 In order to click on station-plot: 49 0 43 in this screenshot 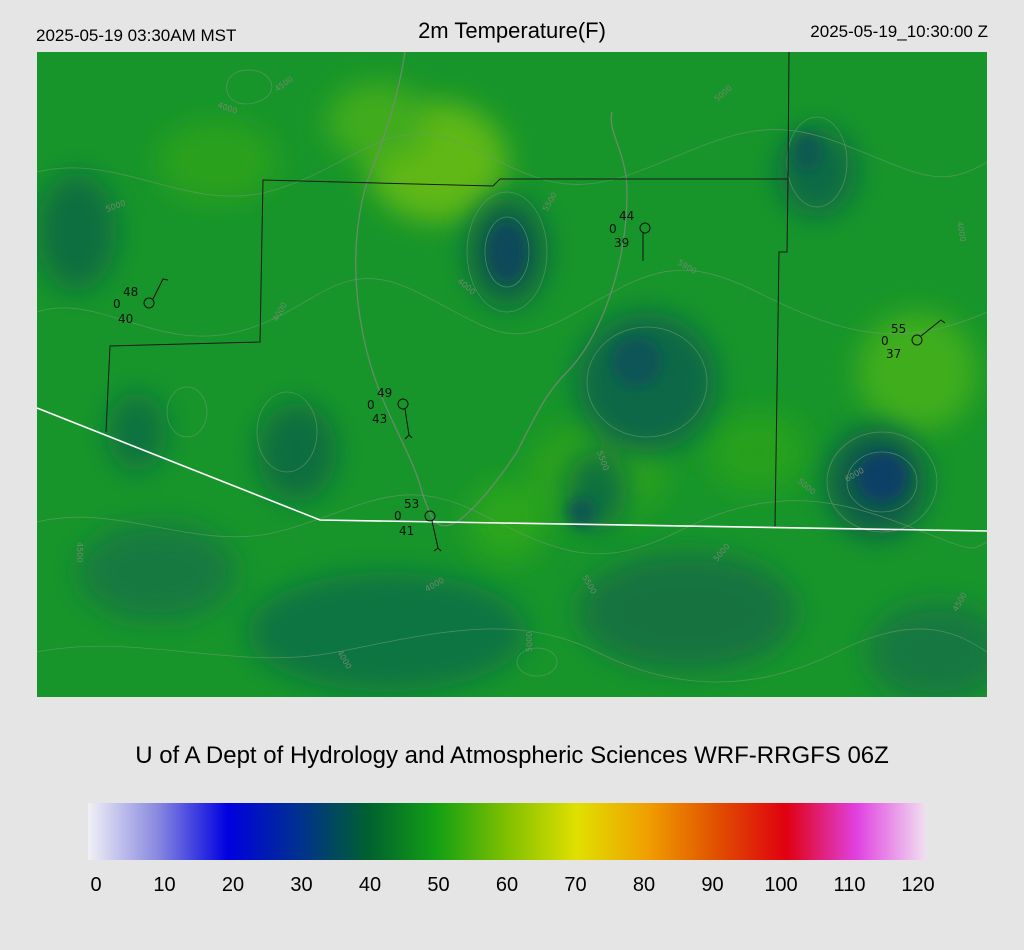, I will do `click(390, 413)`.